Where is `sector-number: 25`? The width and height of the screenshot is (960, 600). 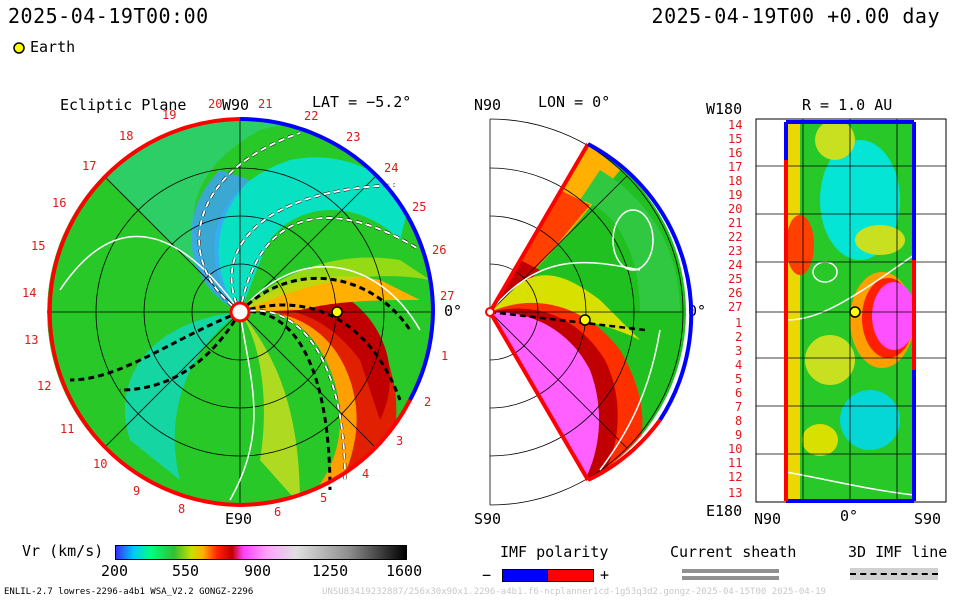 sector-number: 25 is located at coordinates (419, 207).